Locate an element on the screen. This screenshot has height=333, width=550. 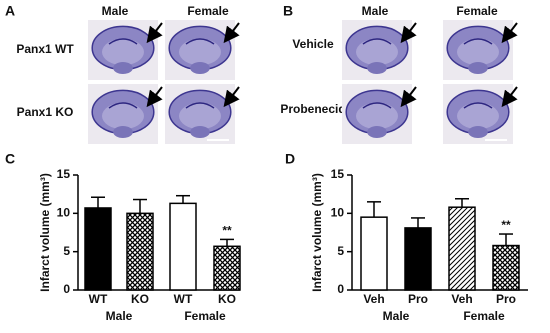
panel-letter: D is located at coordinates (290, 159).